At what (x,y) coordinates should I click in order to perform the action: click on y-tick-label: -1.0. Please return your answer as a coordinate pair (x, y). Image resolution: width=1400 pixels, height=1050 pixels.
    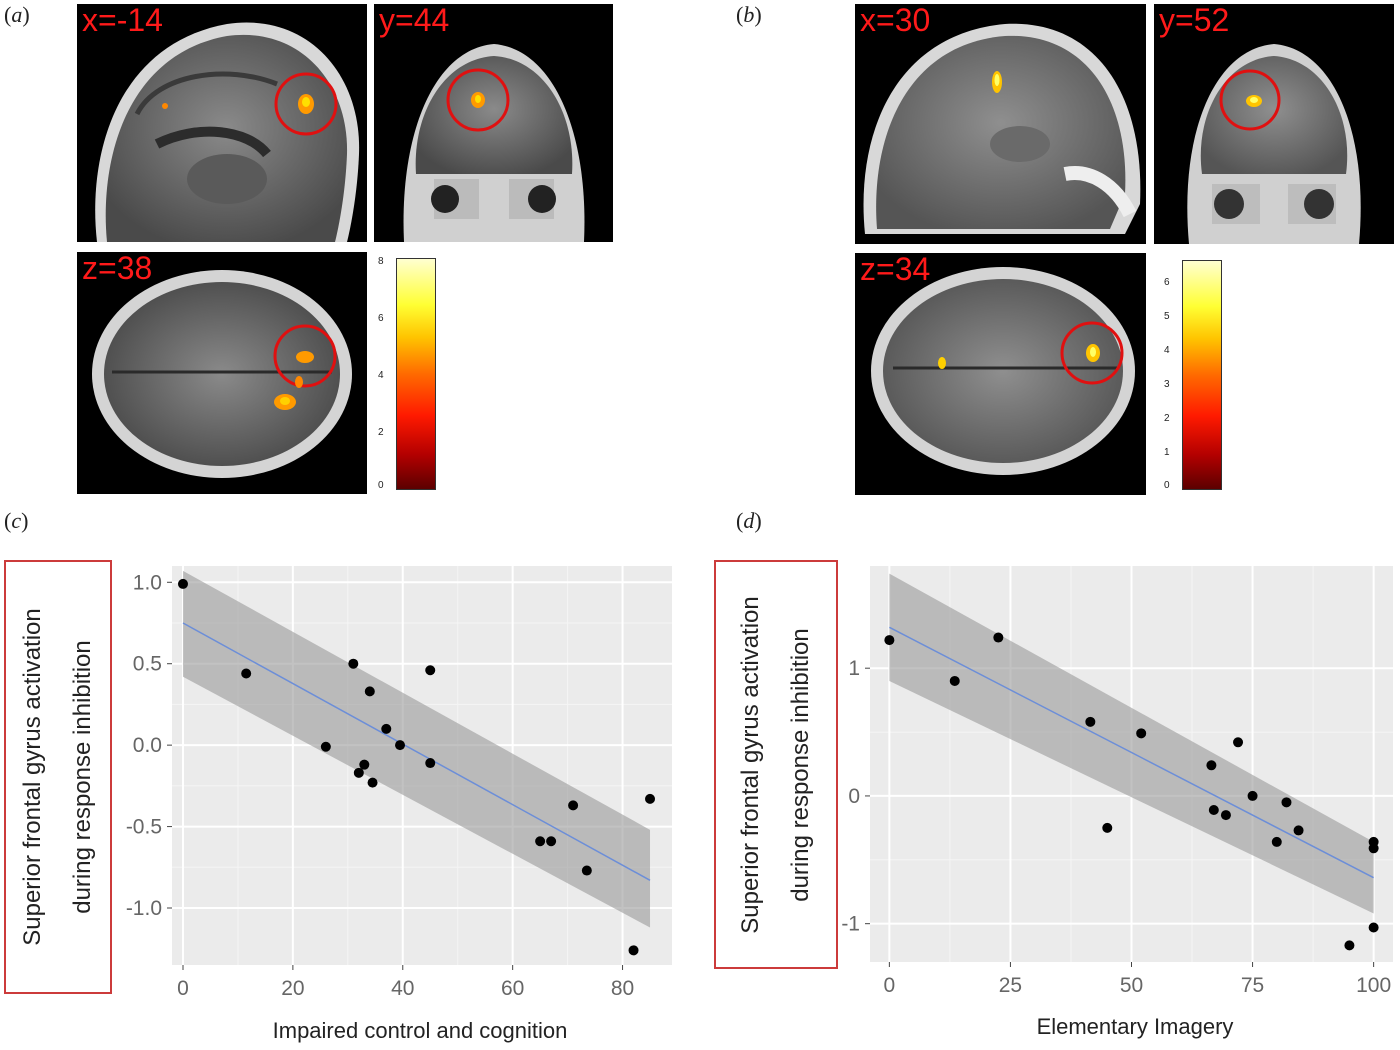
    Looking at the image, I should click on (144, 908).